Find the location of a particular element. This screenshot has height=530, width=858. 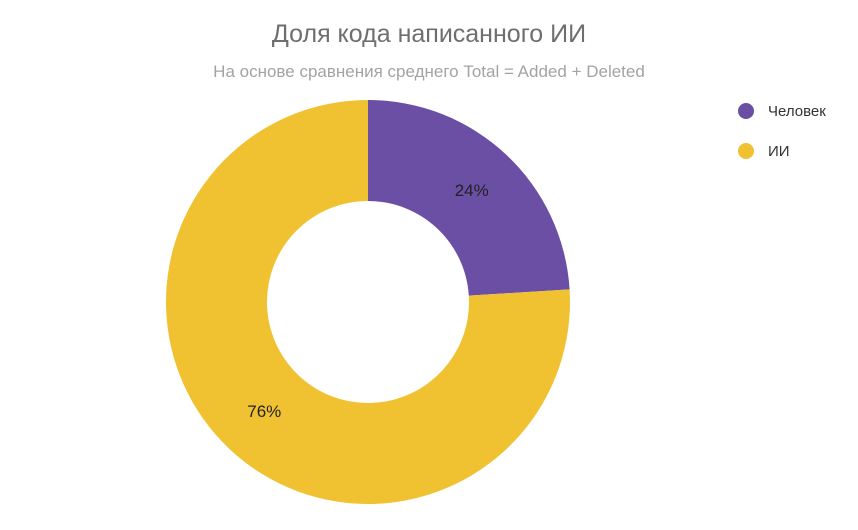

slice-label-0: 24% is located at coordinates (472, 190).